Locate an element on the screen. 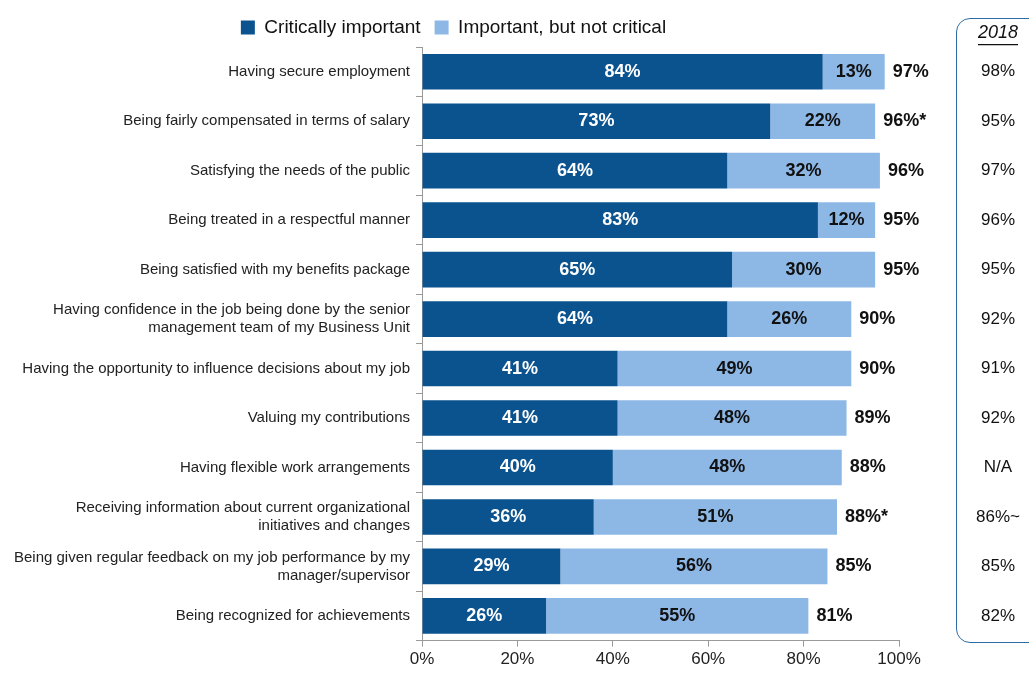 This screenshot has width=1029, height=677. total-label: 88% is located at coordinates (867, 466).